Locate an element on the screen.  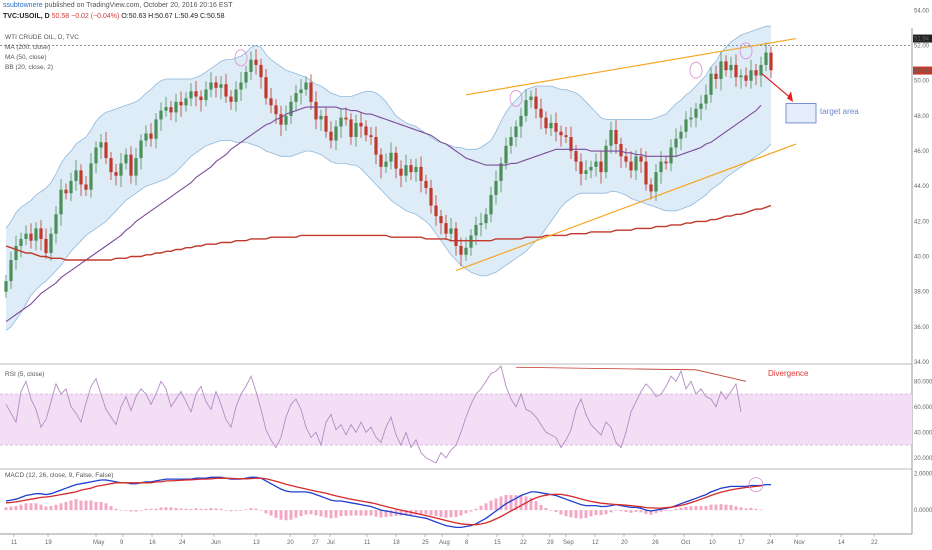
ohlc-values: O:50.63 H:50.67 L:50.49 C:50.58 is located at coordinates (173, 16).